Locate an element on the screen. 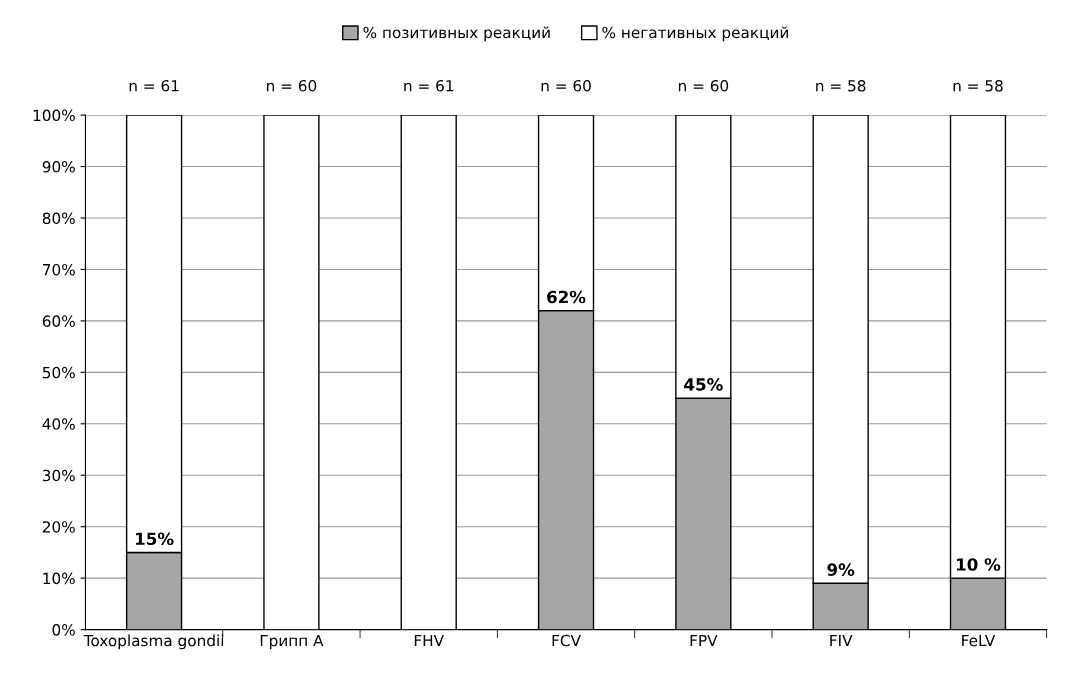 This screenshot has height=677, width=1068. y-tick-label: 30% is located at coordinates (58, 475).